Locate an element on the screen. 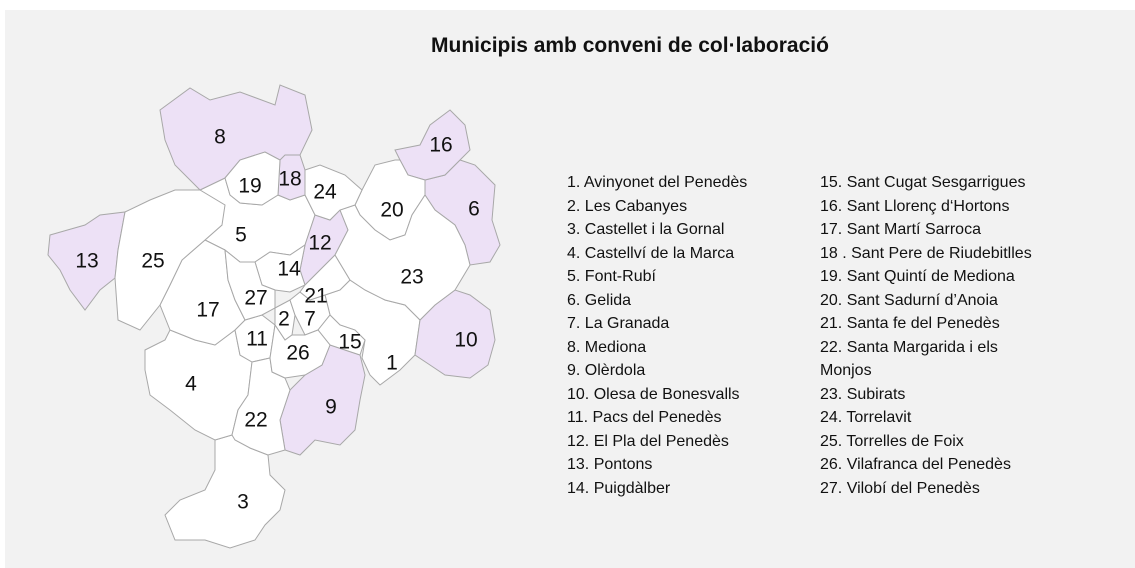 The image size is (1135, 568). municipality-label: 19 is located at coordinates (249, 186).